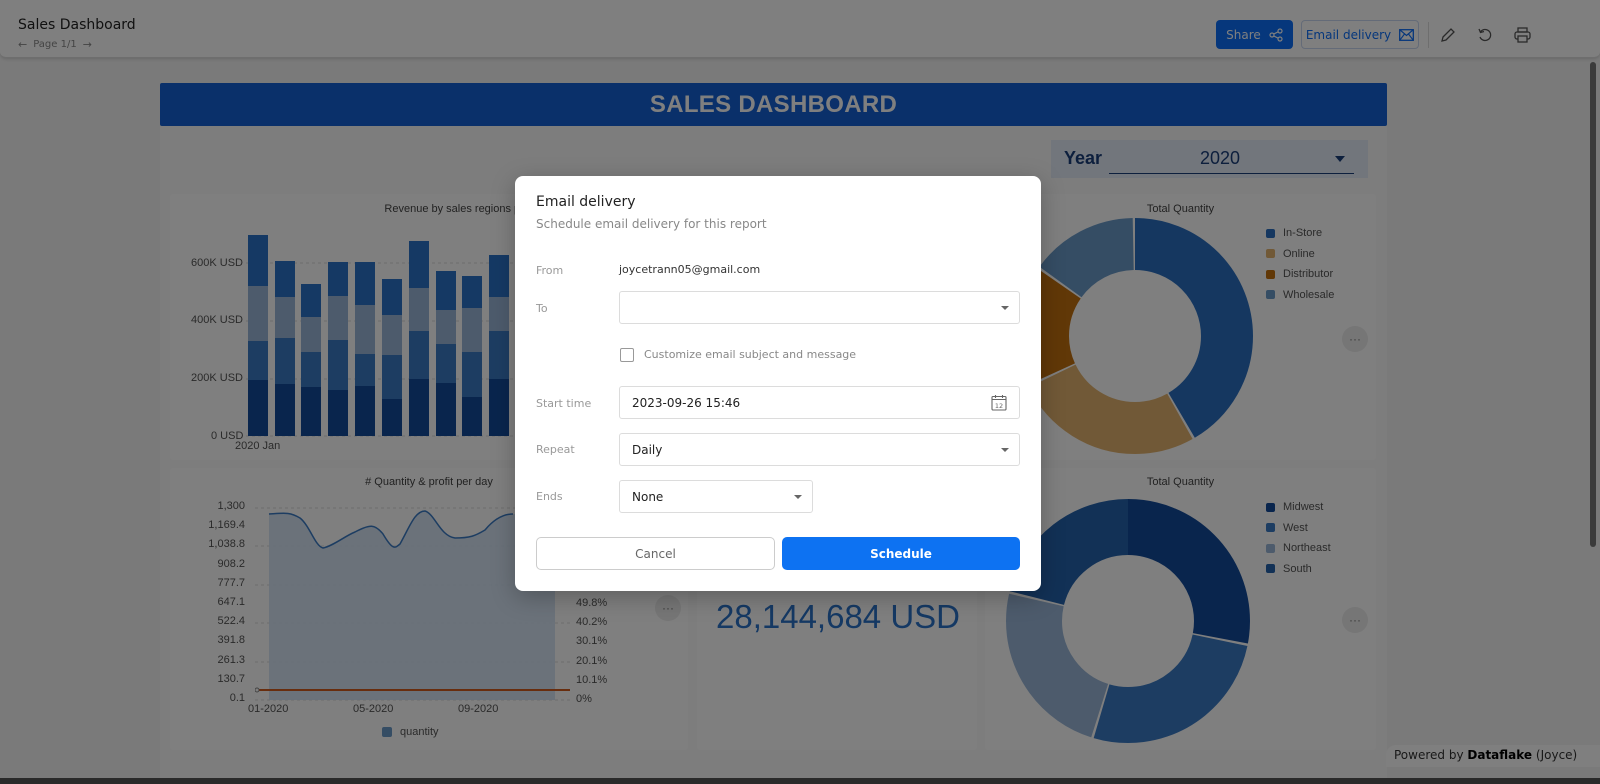 Image resolution: width=1600 pixels, height=784 pixels. I want to click on repeat-select: Daily, so click(819, 449).